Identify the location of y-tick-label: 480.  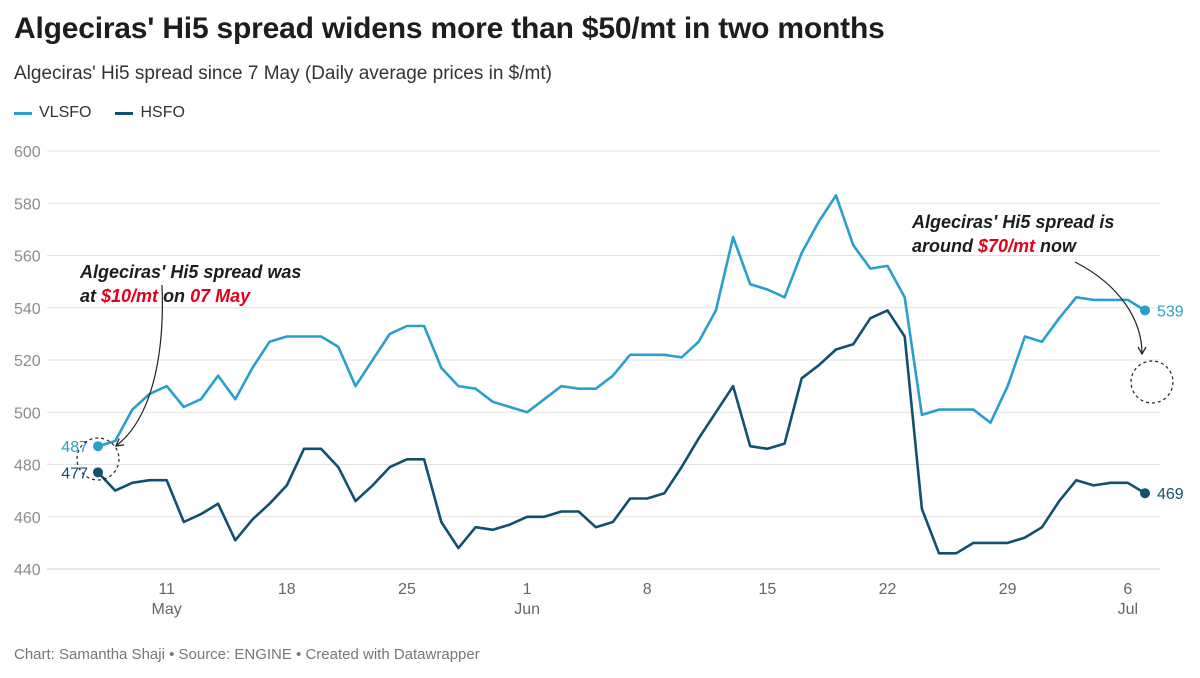
(27, 466).